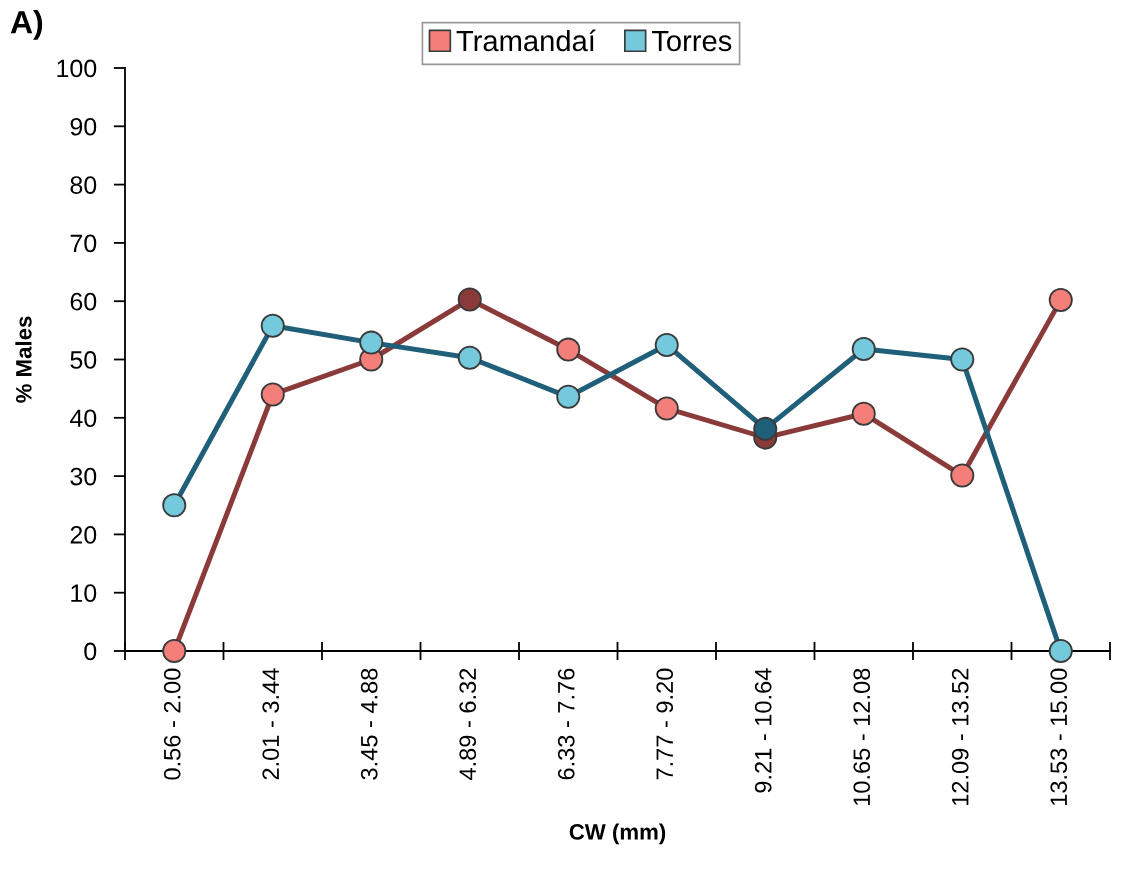  I want to click on x-tick-label: 0.56 - 2.00, so click(172, 724).